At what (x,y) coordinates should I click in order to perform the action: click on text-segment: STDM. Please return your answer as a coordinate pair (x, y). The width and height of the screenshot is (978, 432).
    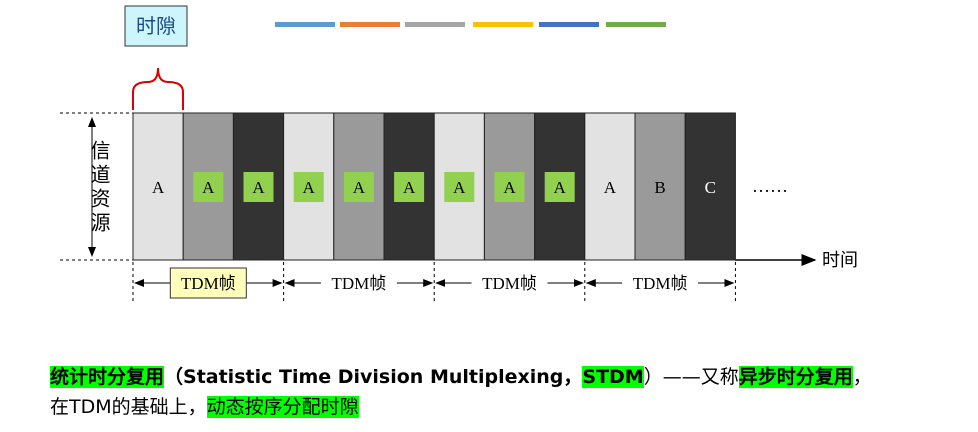
    Looking at the image, I should click on (613, 377).